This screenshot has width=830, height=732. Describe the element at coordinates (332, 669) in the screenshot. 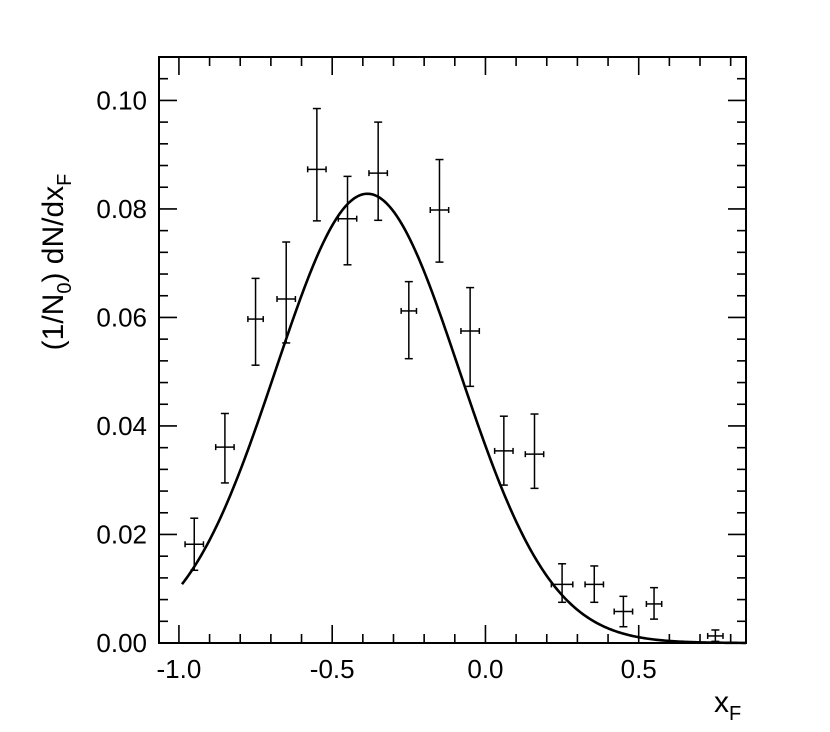

I see `x-tick-label: -0.5` at that location.